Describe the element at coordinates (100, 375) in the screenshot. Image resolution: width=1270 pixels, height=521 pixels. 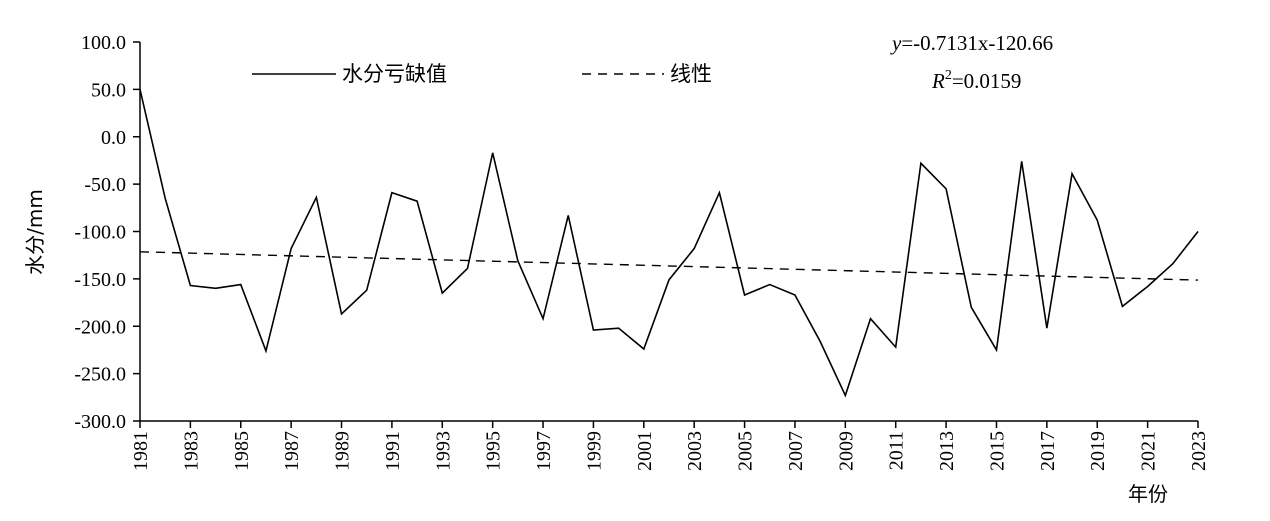
I see `y-tick-label: -250.0` at that location.